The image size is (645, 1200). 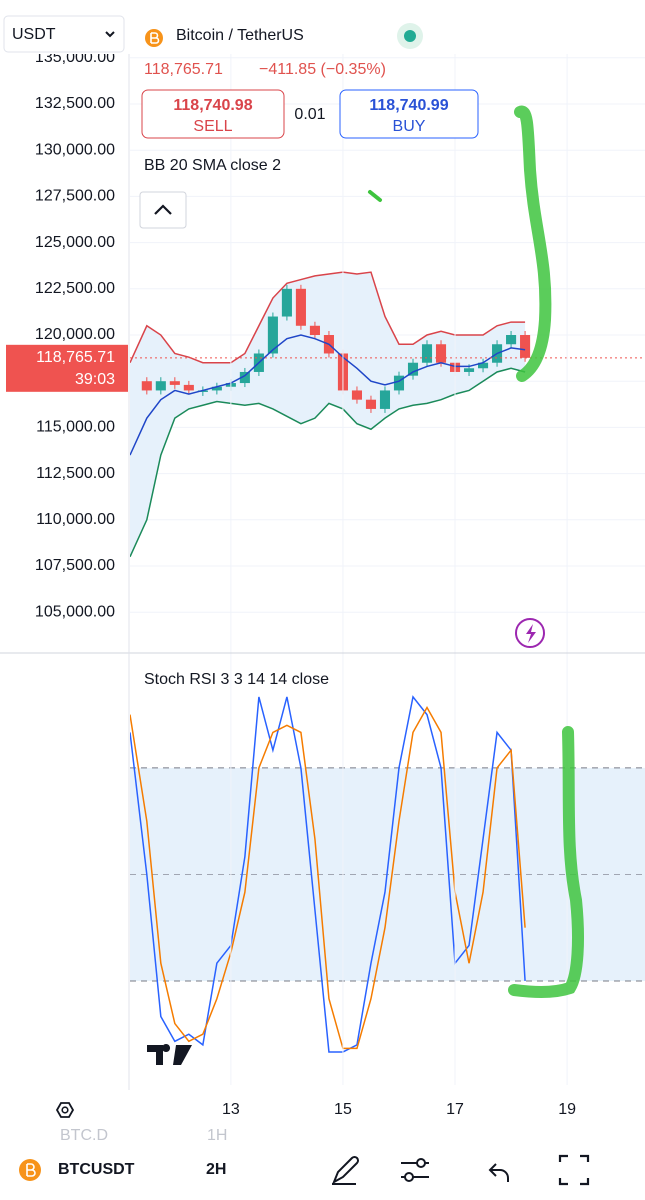 What do you see at coordinates (236, 679) in the screenshot?
I see `stoch-title: Stoch RSI 3 3 14 14 close` at bounding box center [236, 679].